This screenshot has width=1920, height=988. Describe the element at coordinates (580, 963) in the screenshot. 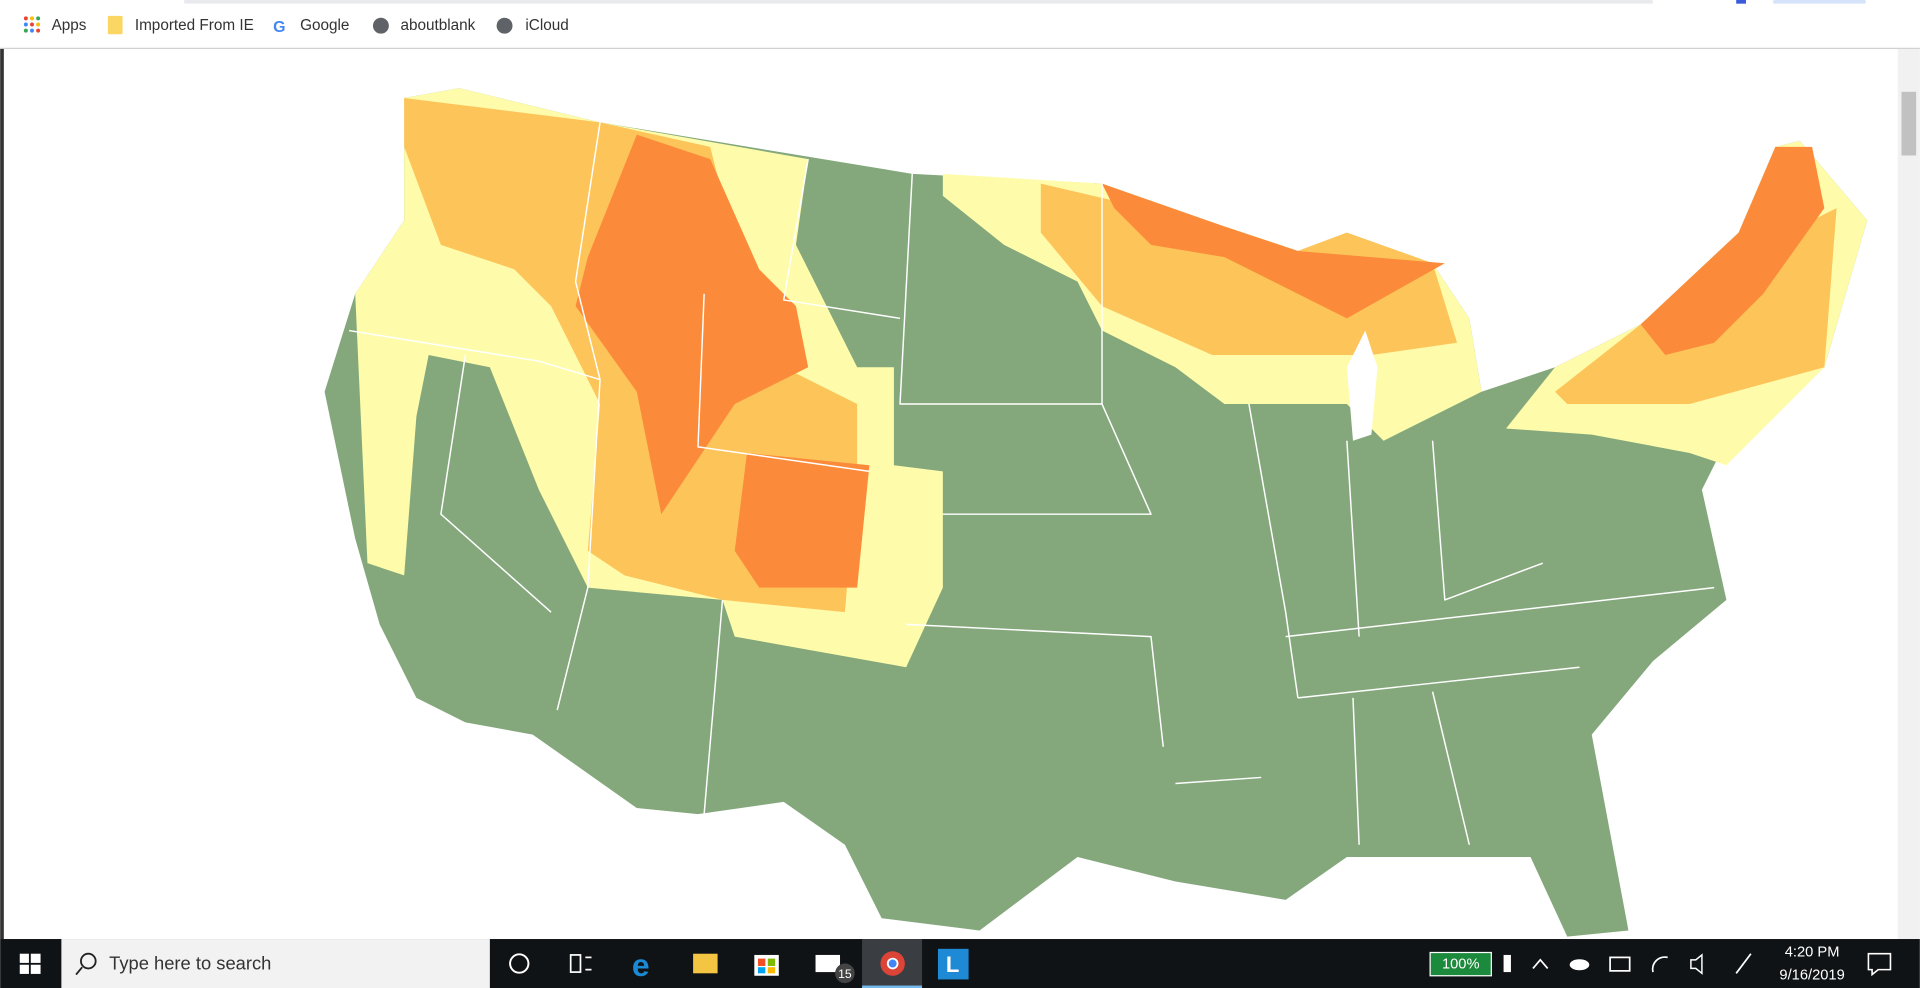

I see `task-view-button` at that location.